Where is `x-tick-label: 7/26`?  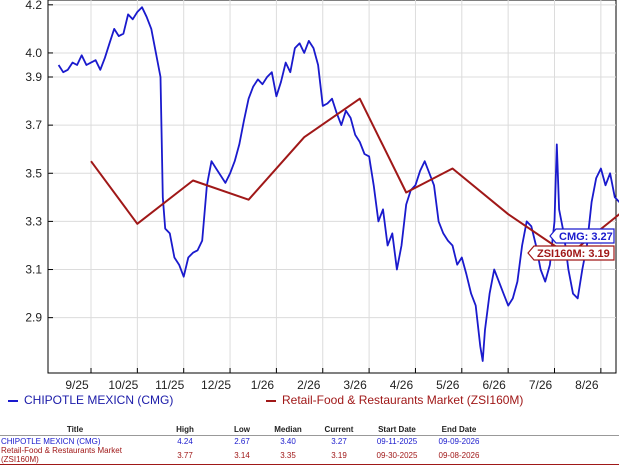
x-tick-label: 7/26 is located at coordinates (541, 385).